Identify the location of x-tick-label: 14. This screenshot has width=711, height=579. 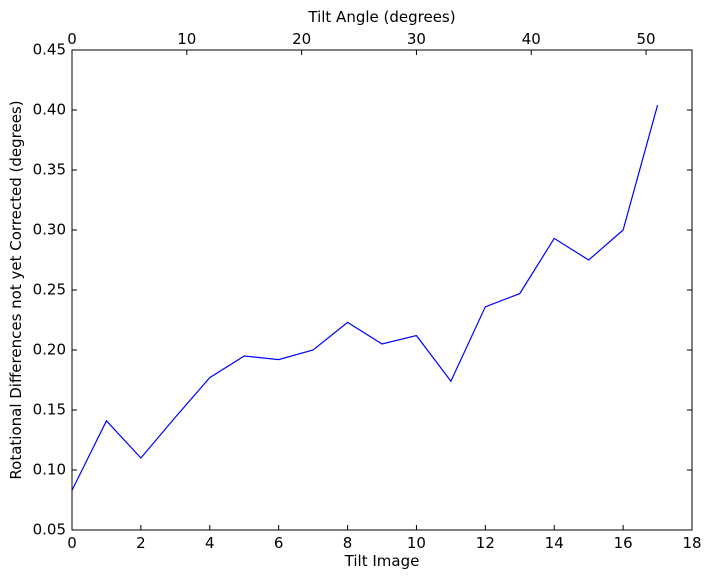
(554, 543).